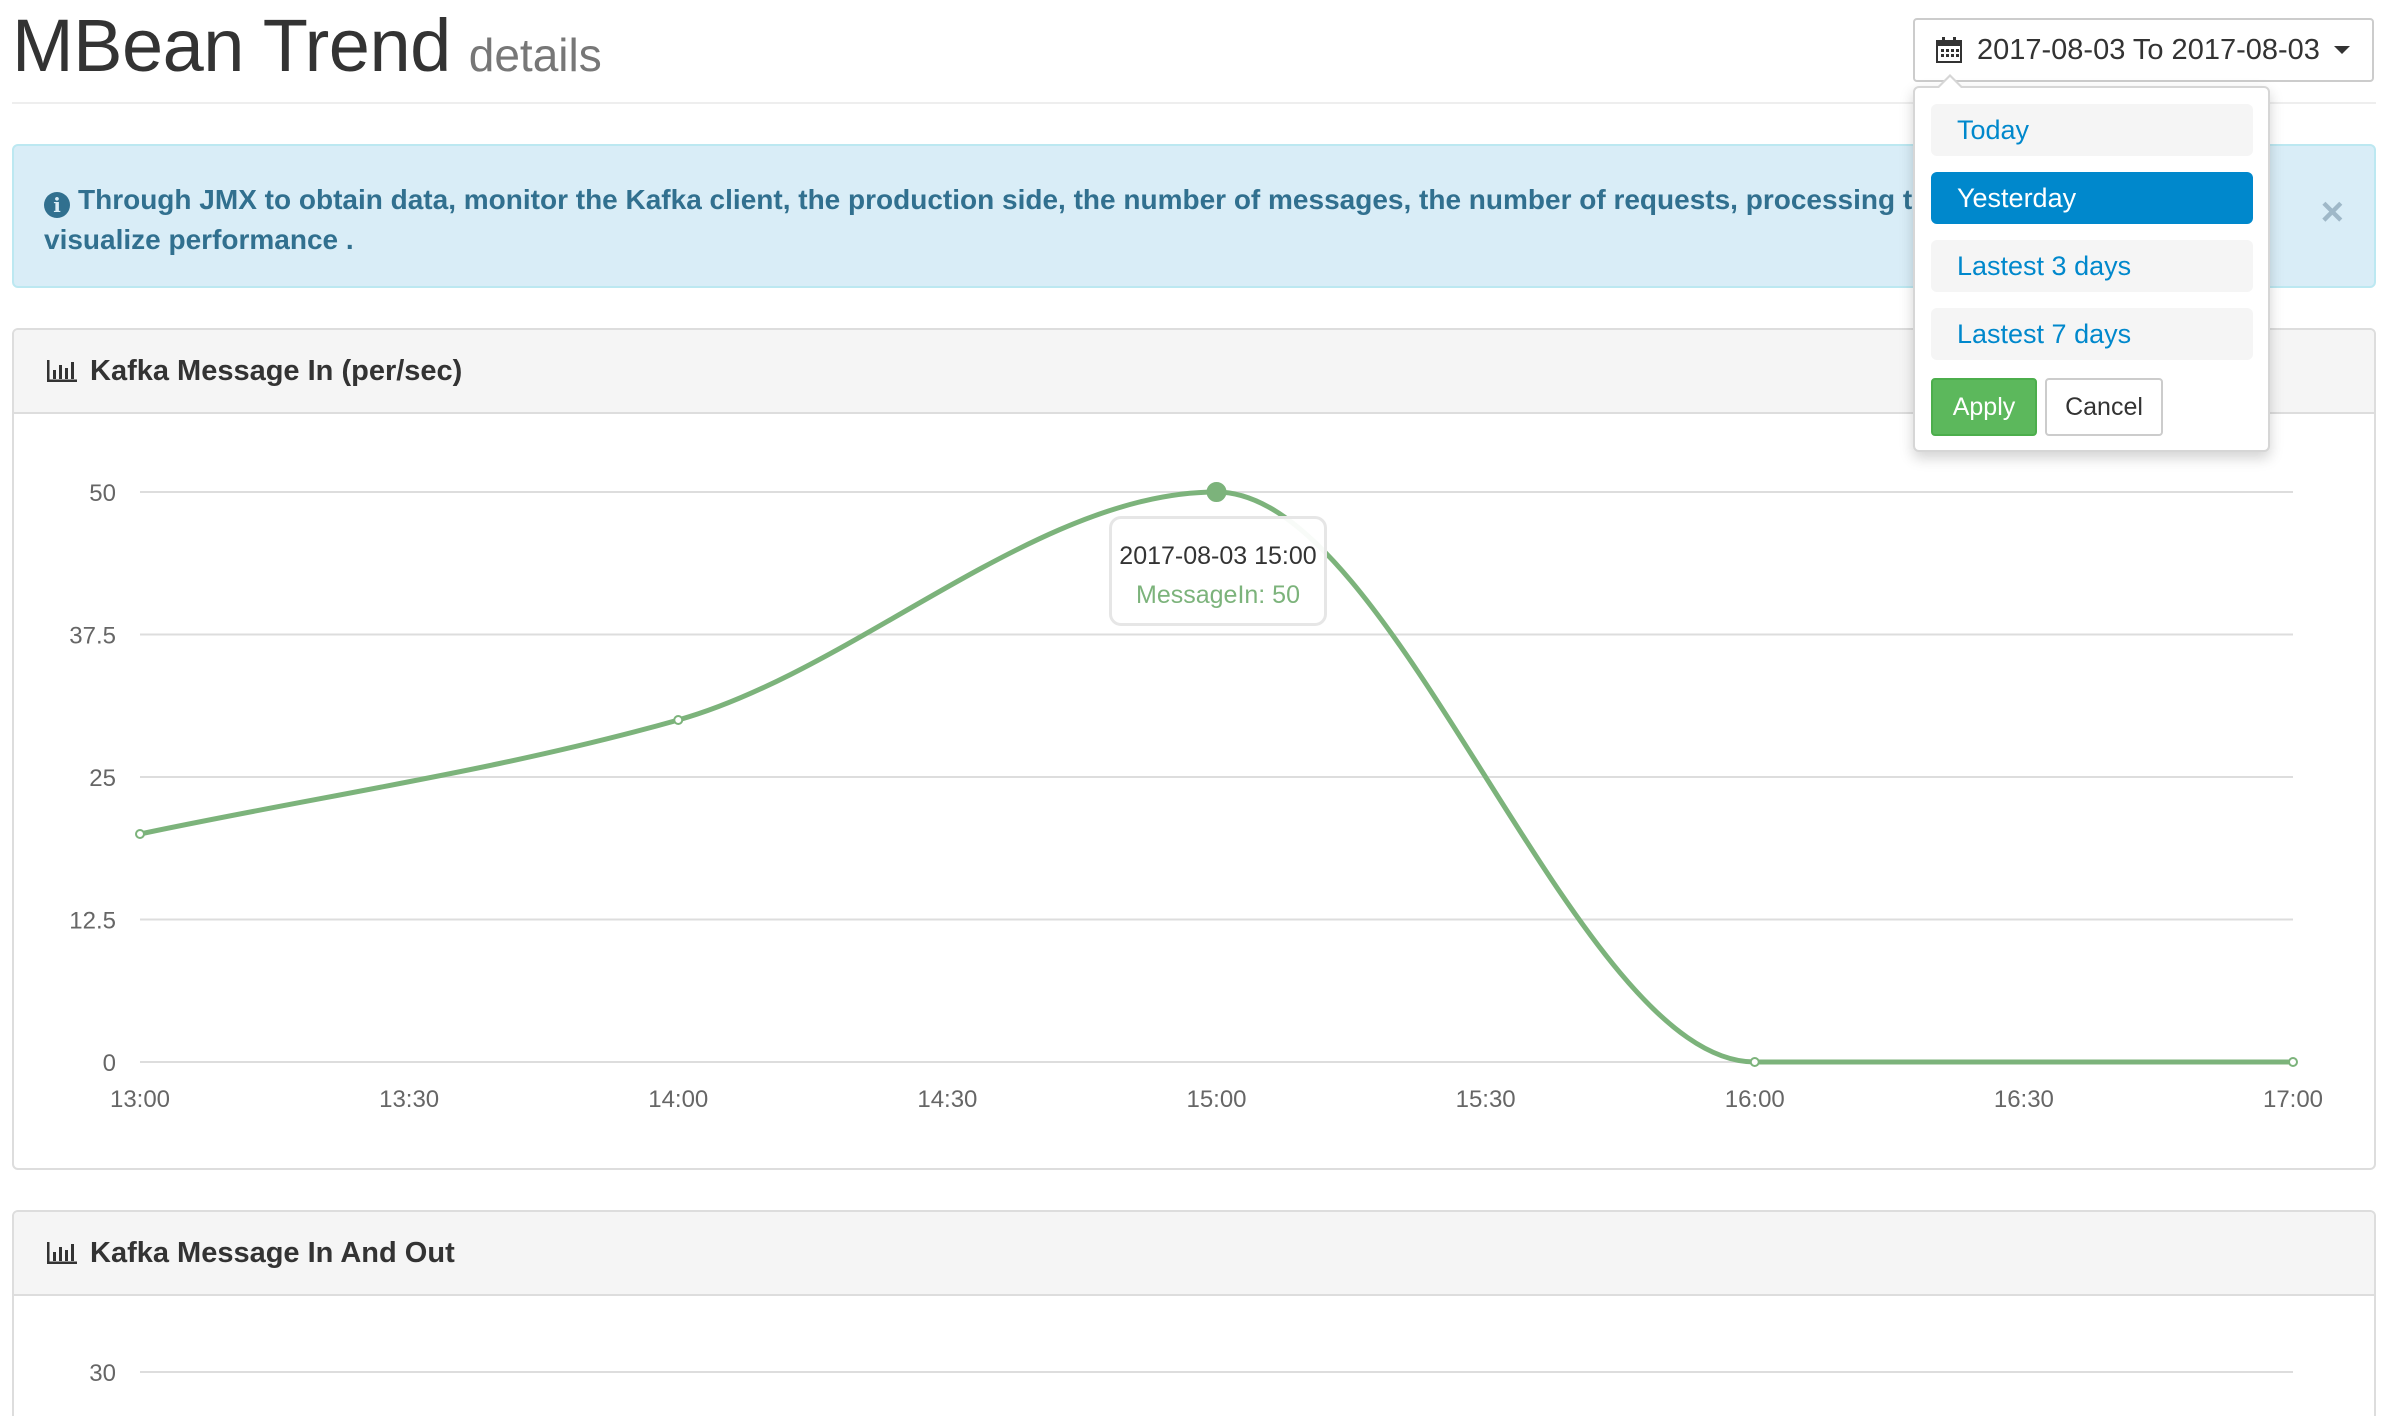 The image size is (2388, 1416). I want to click on panel-title: Kafka Message In And Out, so click(272, 1252).